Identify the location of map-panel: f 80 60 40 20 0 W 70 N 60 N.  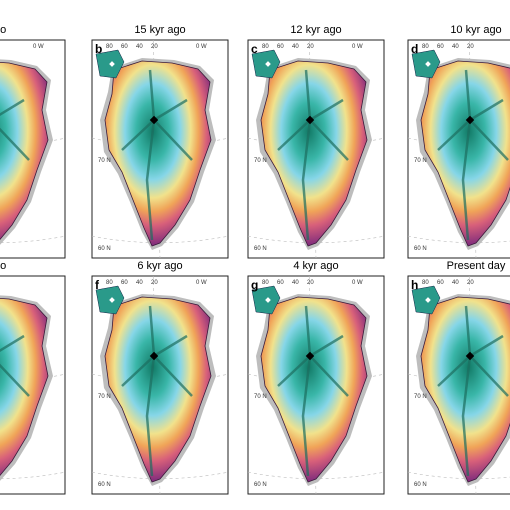
(160, 385).